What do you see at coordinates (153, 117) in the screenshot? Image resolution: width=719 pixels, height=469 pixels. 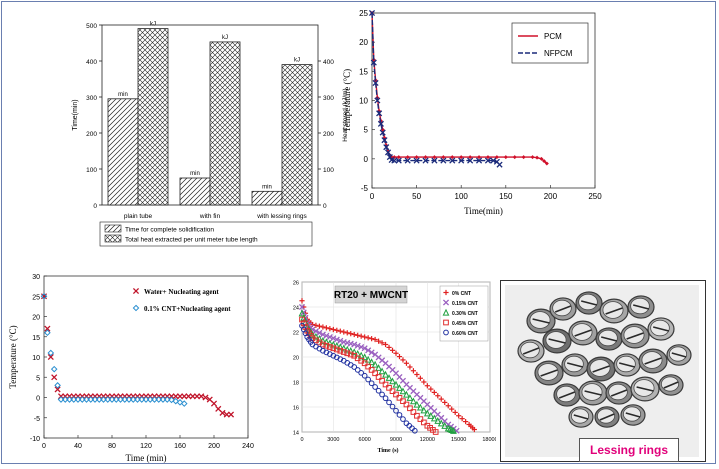 I see `bar-heat` at bounding box center [153, 117].